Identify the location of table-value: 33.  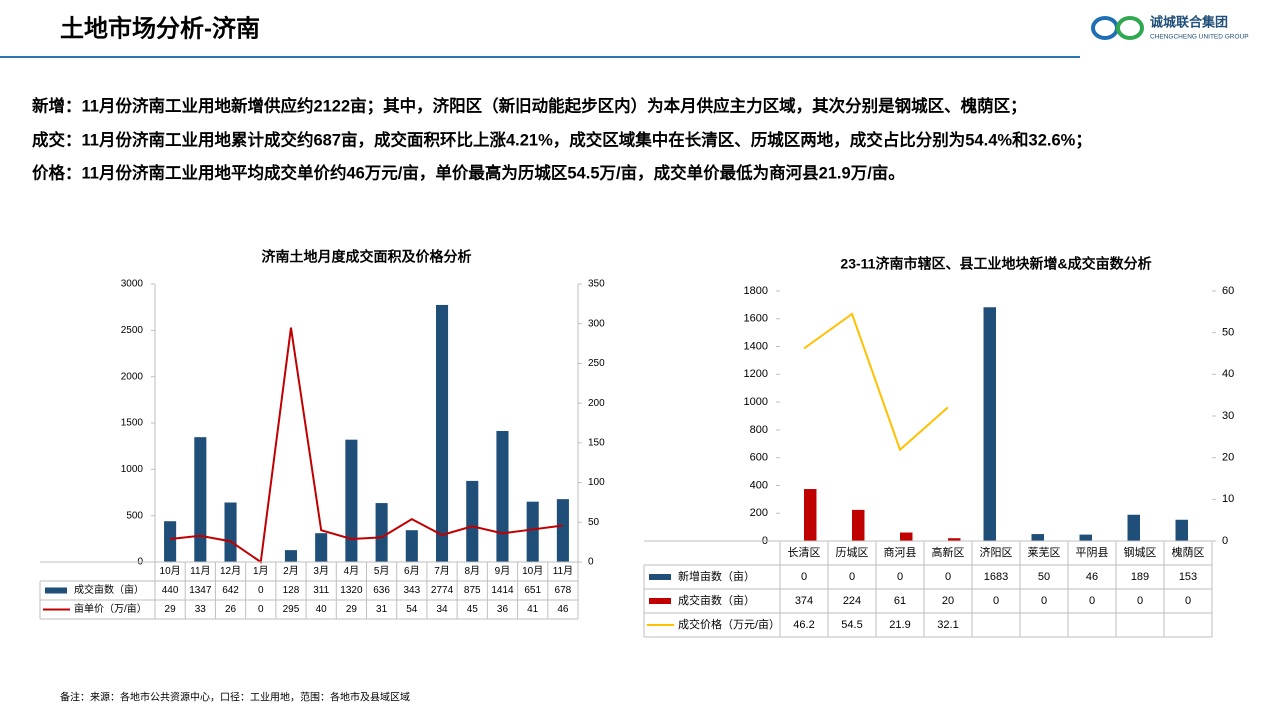
(201, 609).